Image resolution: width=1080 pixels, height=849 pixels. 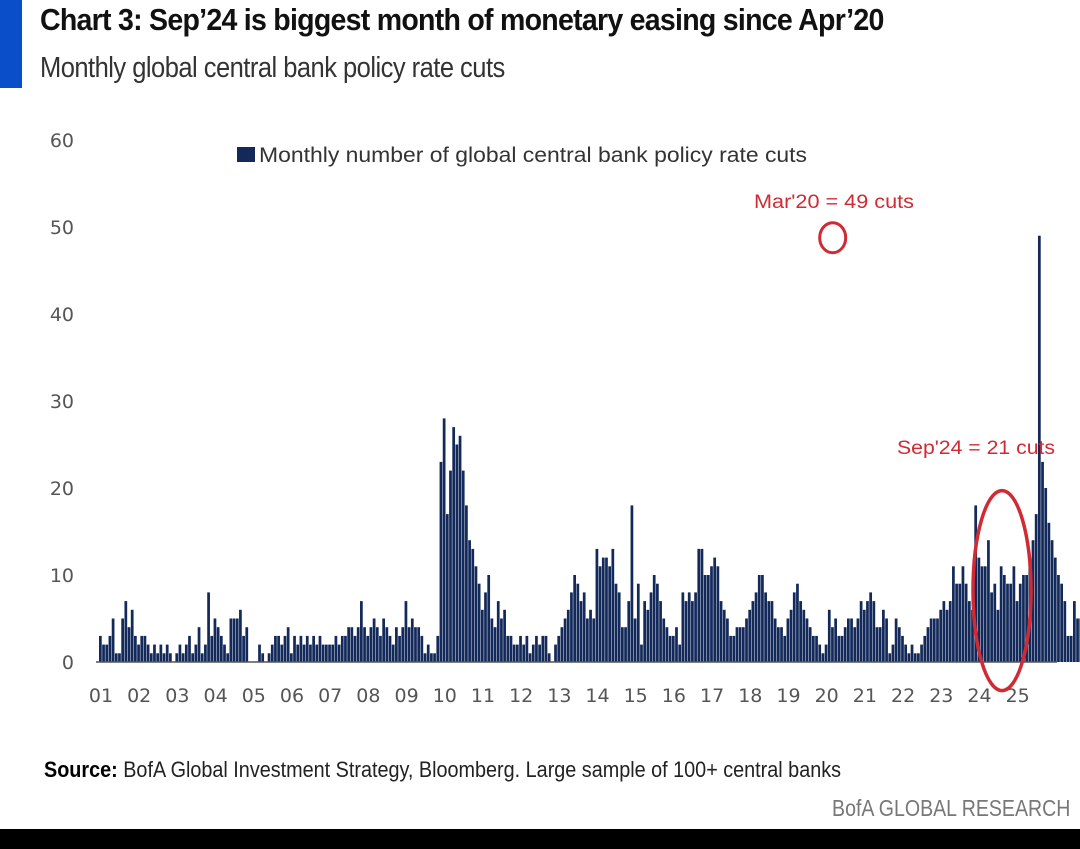 I want to click on y-tick-label: 30, so click(x=62, y=402).